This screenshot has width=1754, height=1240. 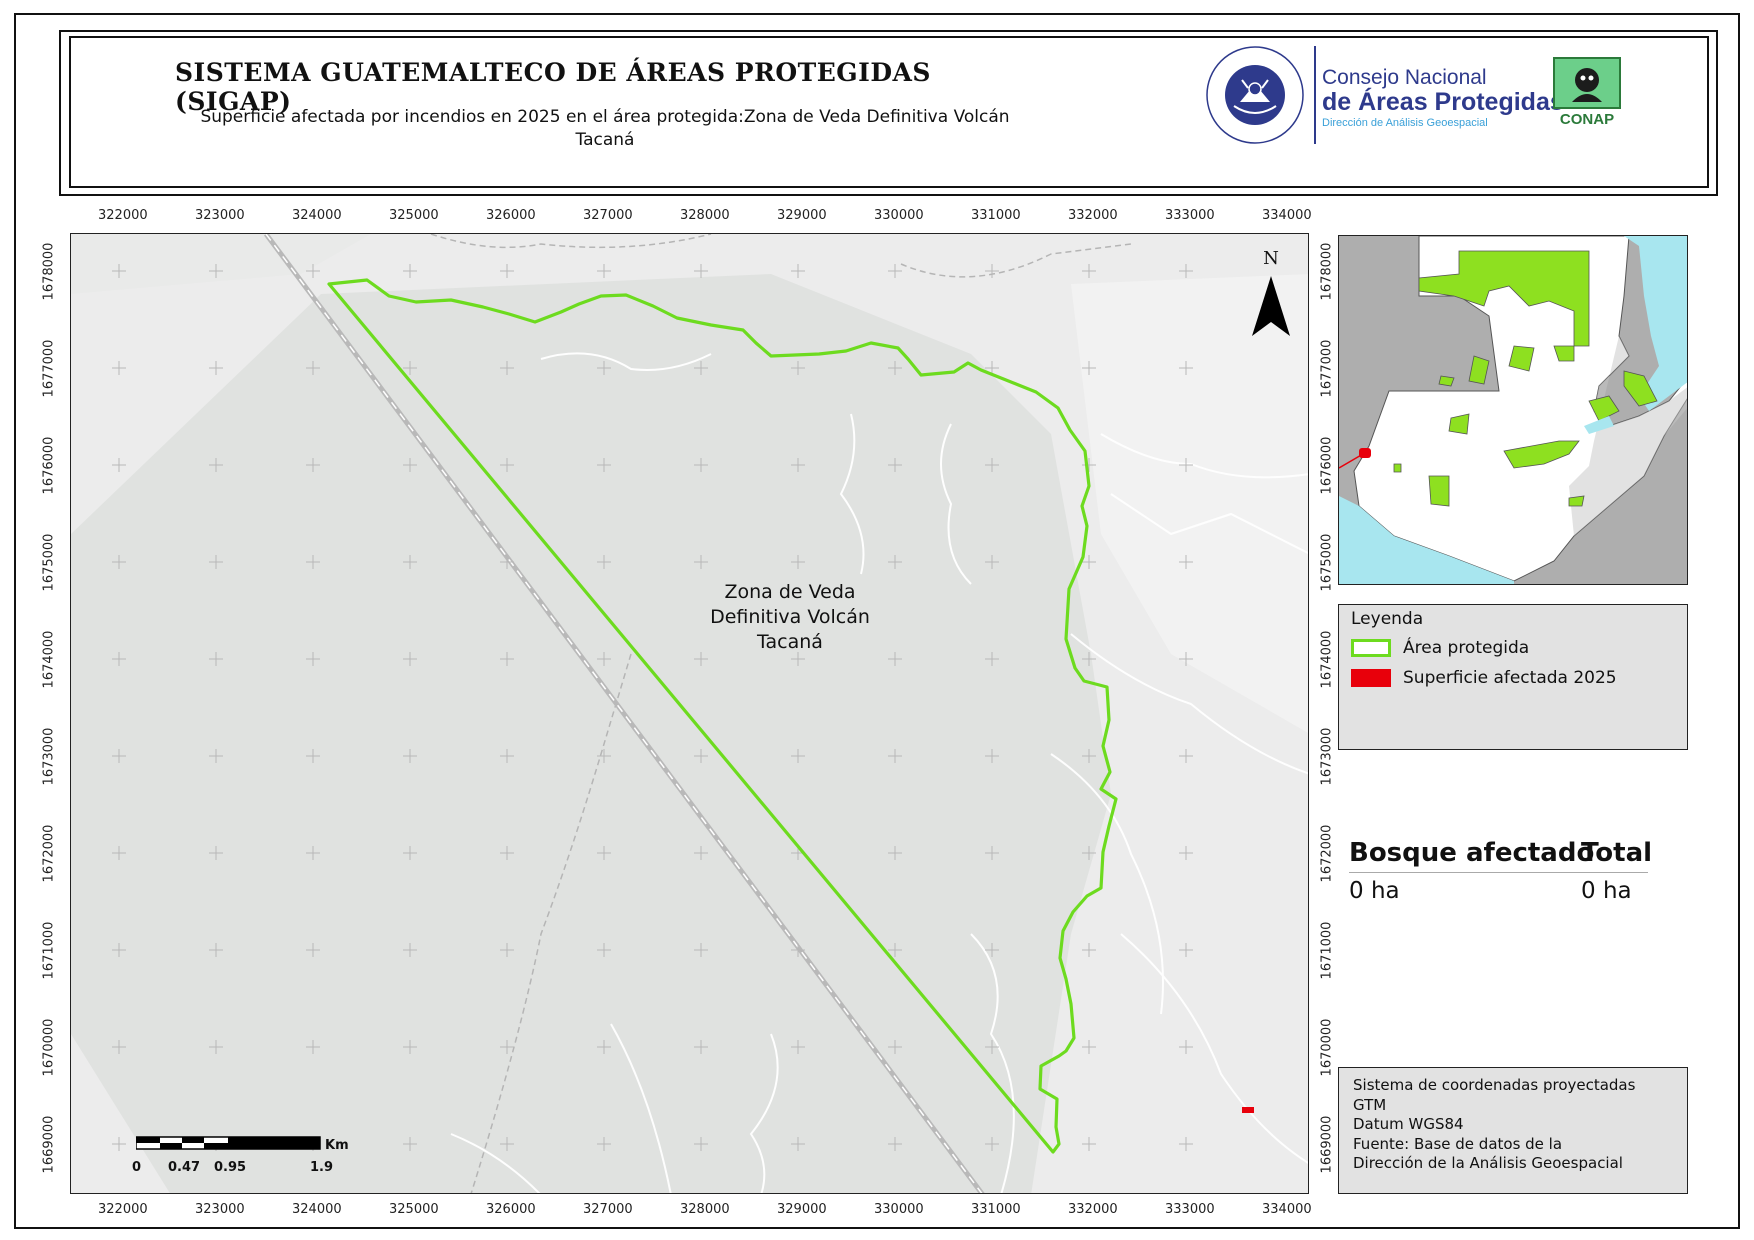 What do you see at coordinates (1365, 453) in the screenshot?
I see `location-marker` at bounding box center [1365, 453].